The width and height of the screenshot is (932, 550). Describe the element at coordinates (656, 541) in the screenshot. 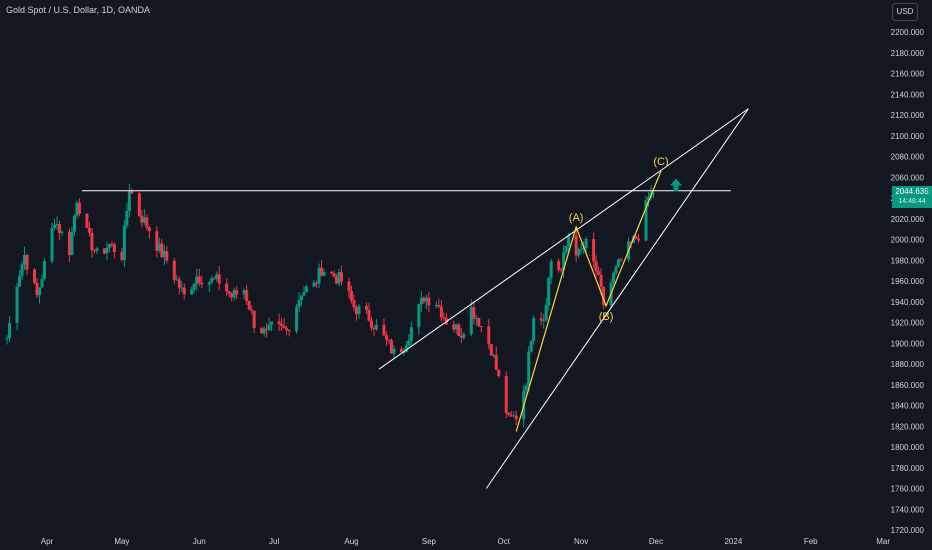

I see `time-tick-label: Dec` at that location.